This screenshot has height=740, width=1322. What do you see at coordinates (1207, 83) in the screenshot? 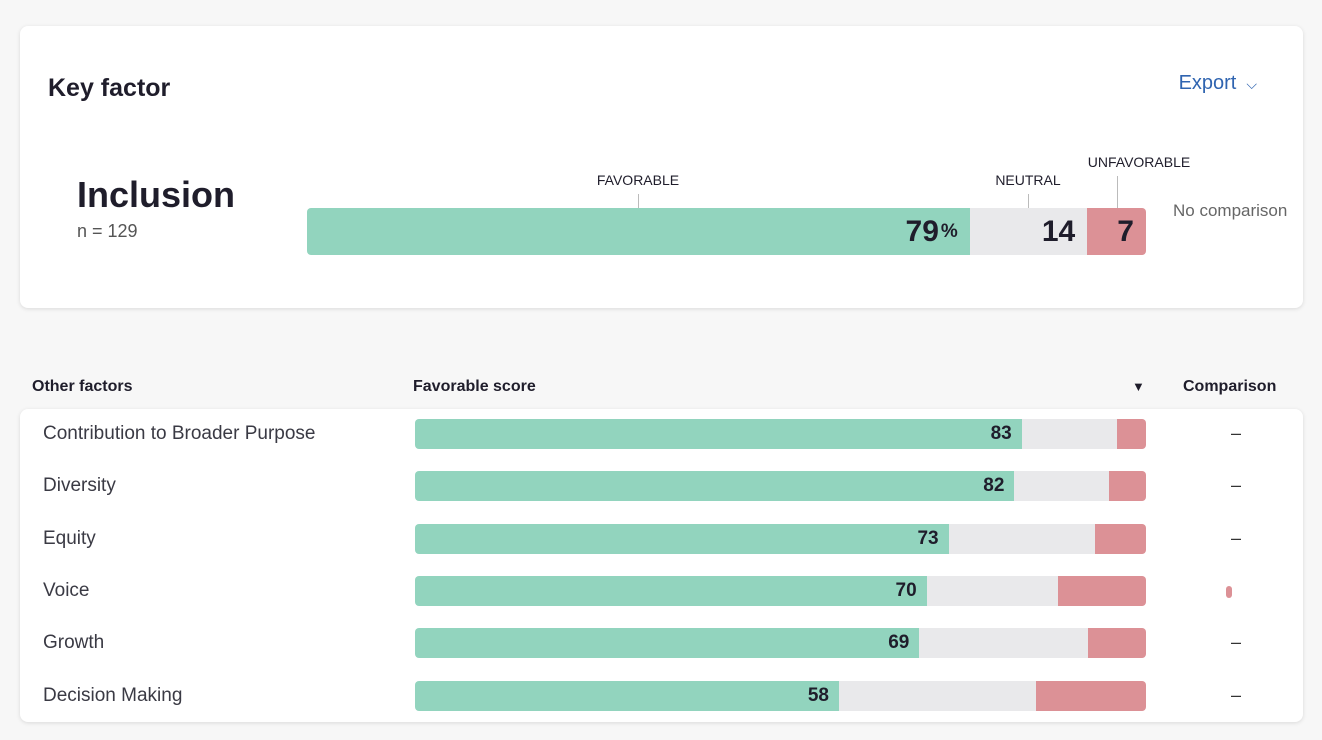
I see `export-label: Export` at bounding box center [1207, 83].